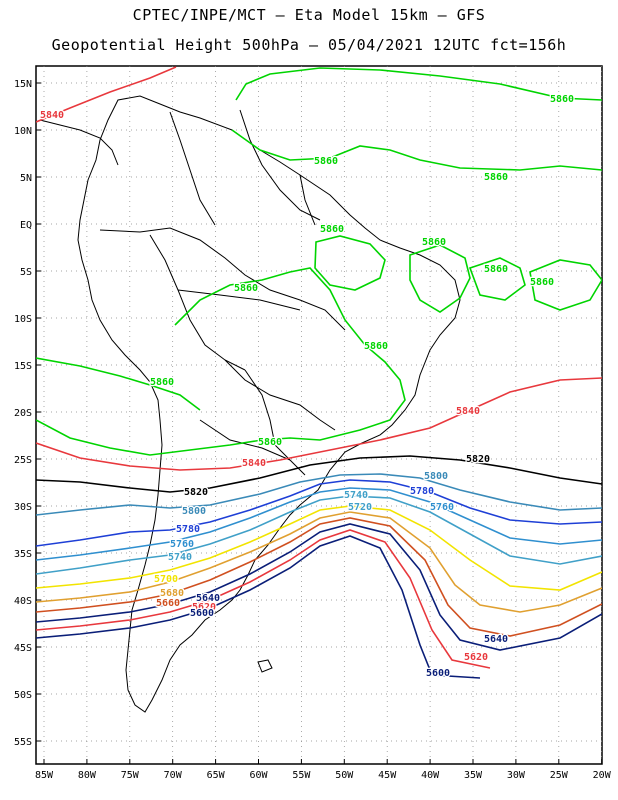 This screenshot has height=800, width=618. Describe the element at coordinates (87, 775) in the screenshot. I see `lon-tick-label: 80W` at that location.